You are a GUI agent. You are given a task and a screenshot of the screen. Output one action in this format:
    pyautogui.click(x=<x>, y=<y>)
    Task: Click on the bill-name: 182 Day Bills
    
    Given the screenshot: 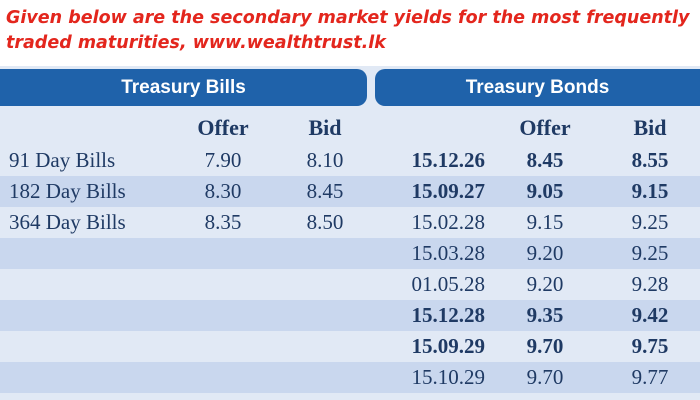 What is the action you would take?
    pyautogui.click(x=67, y=191)
    